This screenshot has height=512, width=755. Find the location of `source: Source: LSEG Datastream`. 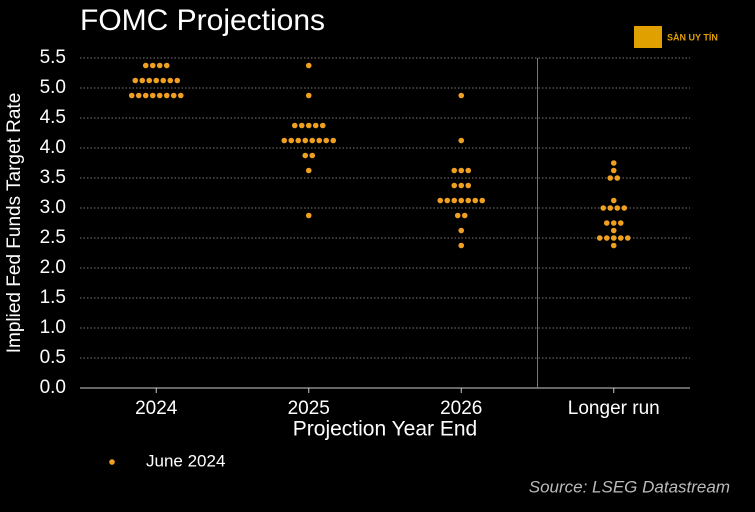

source: Source: LSEG Datastream is located at coordinates (629, 486).